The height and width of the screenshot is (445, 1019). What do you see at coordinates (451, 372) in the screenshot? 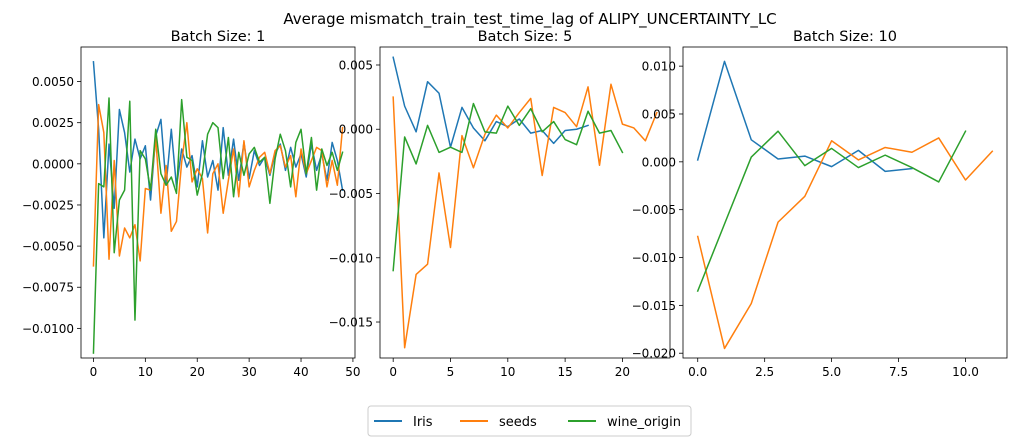
I see `x-tick-label: 5` at bounding box center [451, 372].